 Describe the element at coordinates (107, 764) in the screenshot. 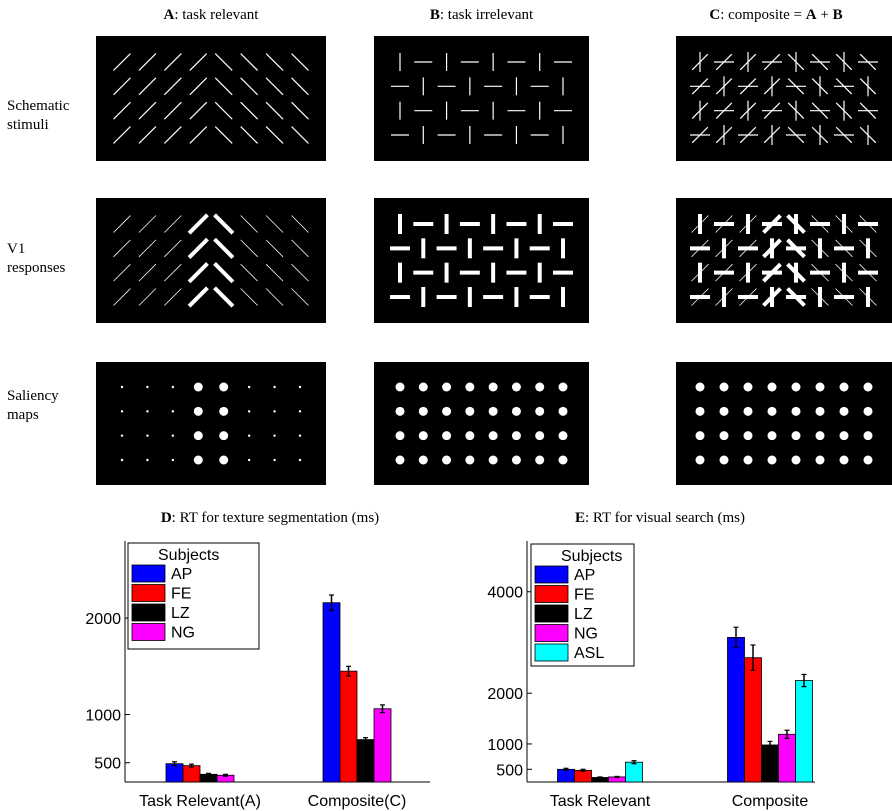

I see `y-tick-label: 500` at that location.